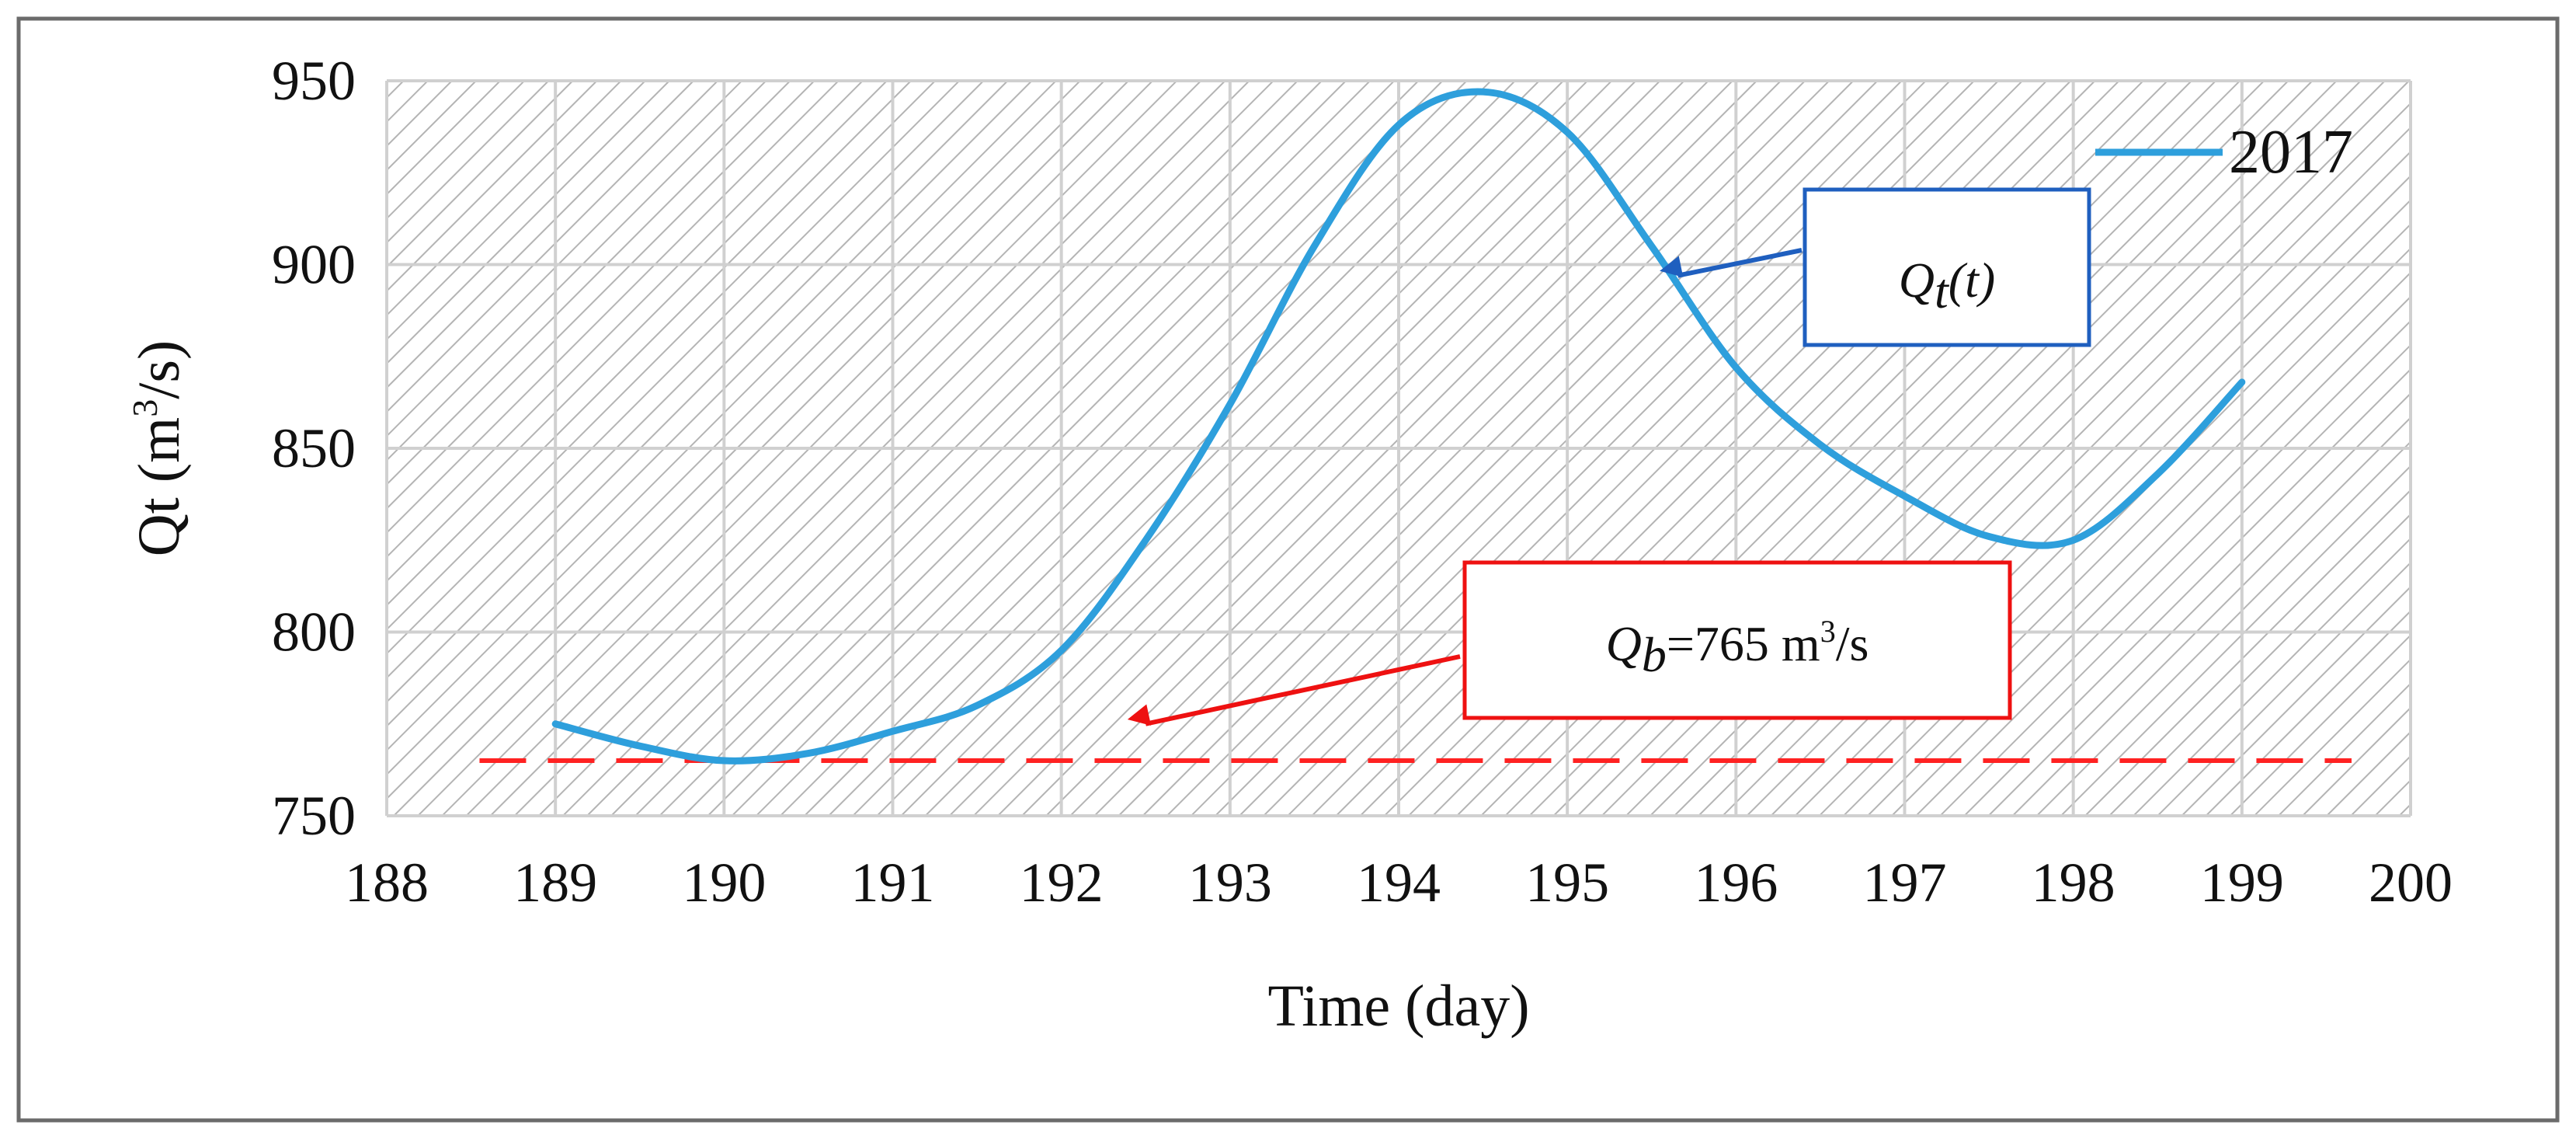 The width and height of the screenshot is (2576, 1139). What do you see at coordinates (1624, 643) in the screenshot?
I see `qb-annotation-symbol: Q` at bounding box center [1624, 643].